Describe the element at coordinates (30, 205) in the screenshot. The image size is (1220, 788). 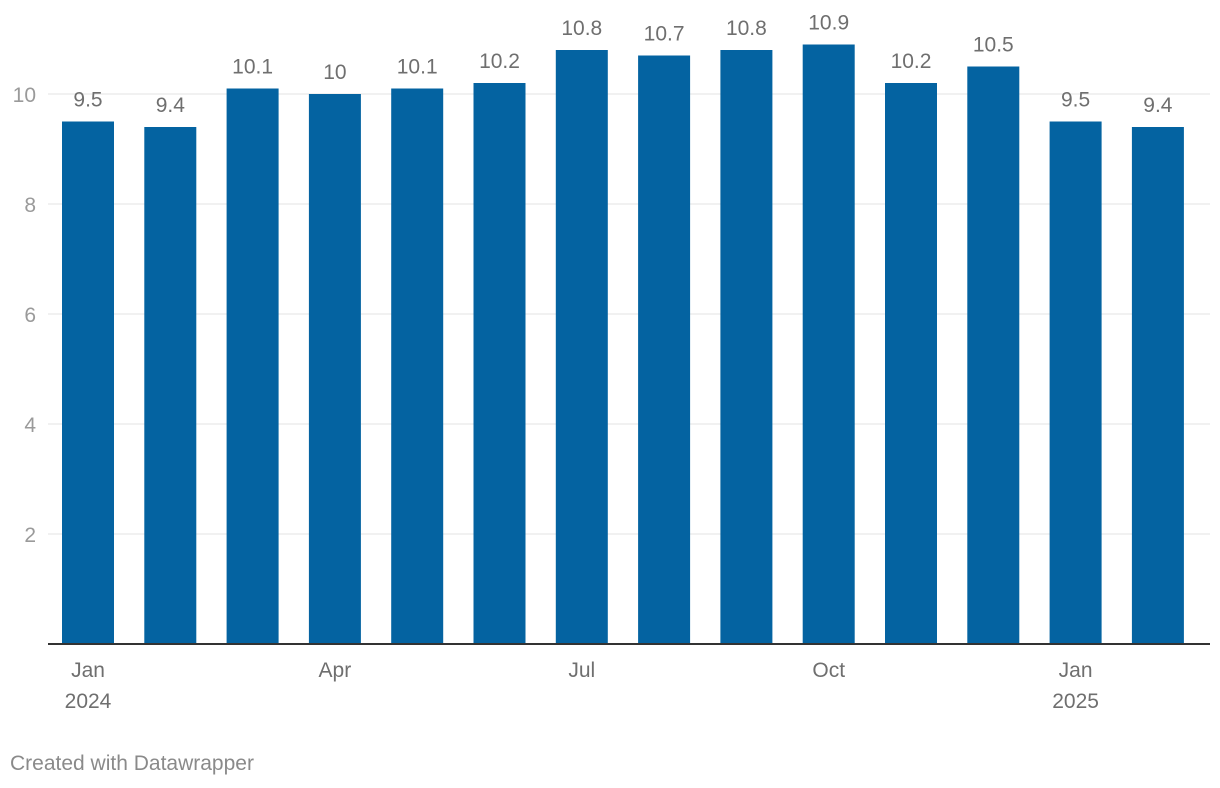
I see `y-tick-label: 8` at that location.